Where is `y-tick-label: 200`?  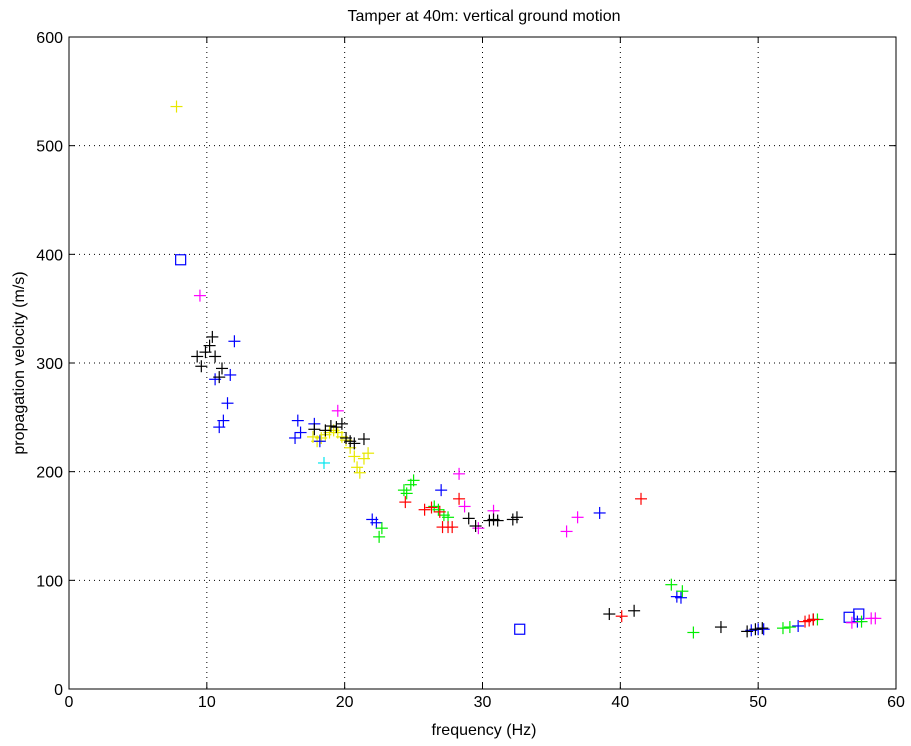
y-tick-label: 200 is located at coordinates (49, 473).